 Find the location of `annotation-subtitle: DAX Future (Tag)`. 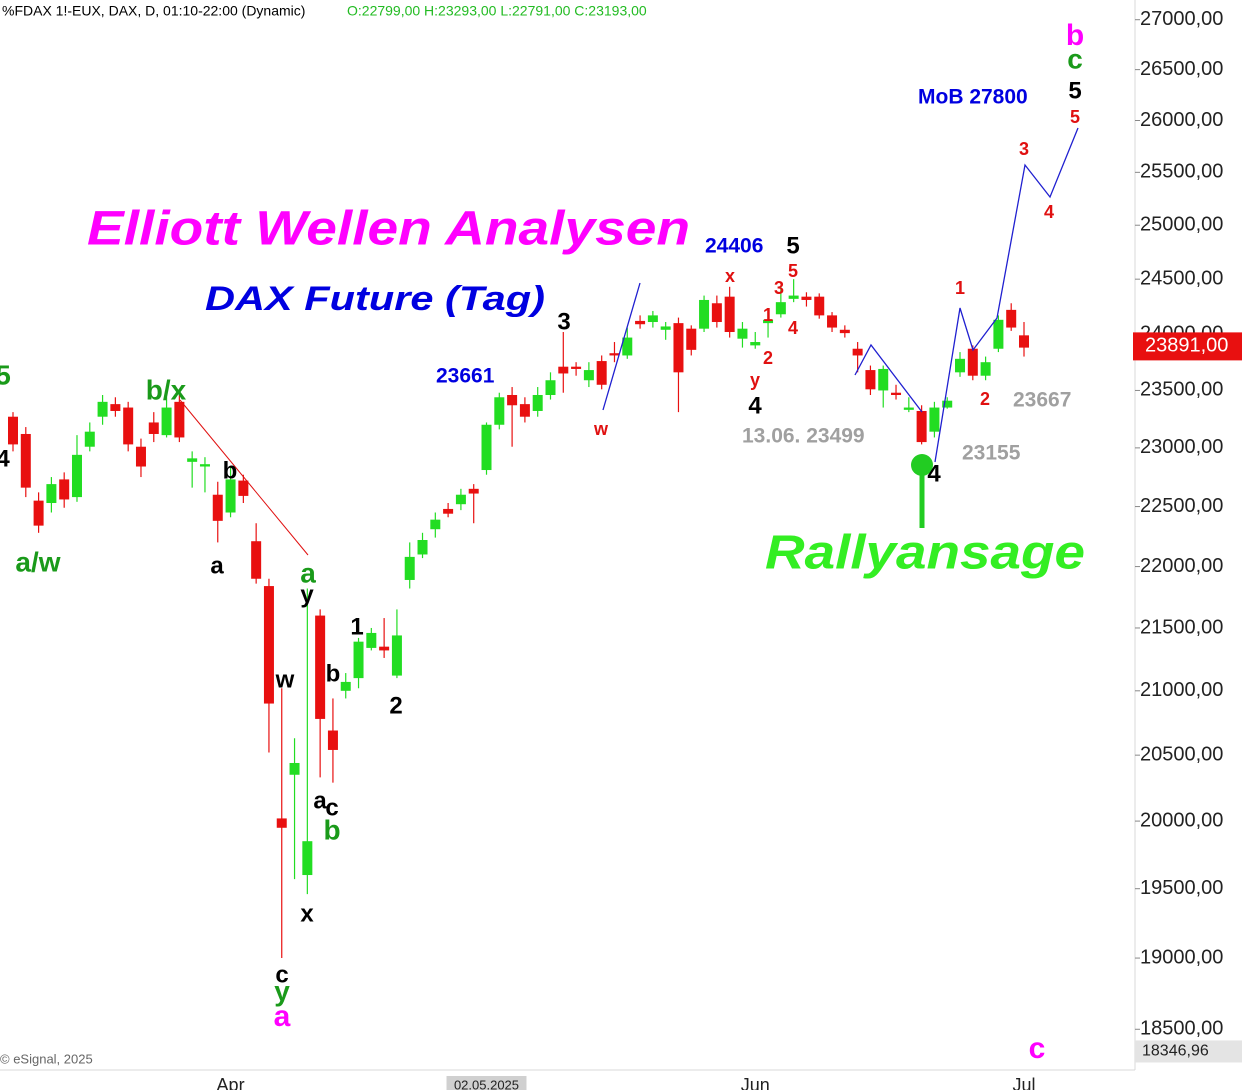

annotation-subtitle: DAX Future (Tag) is located at coordinates (375, 299).